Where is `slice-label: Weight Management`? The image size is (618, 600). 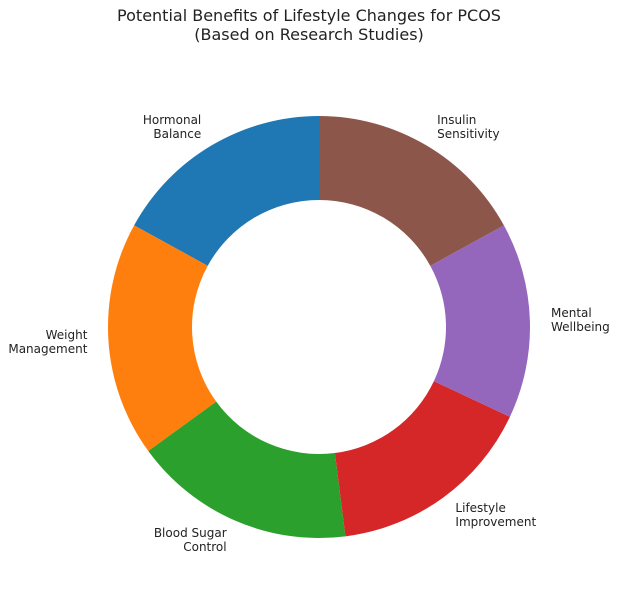 slice-label: Weight Management is located at coordinates (48, 341).